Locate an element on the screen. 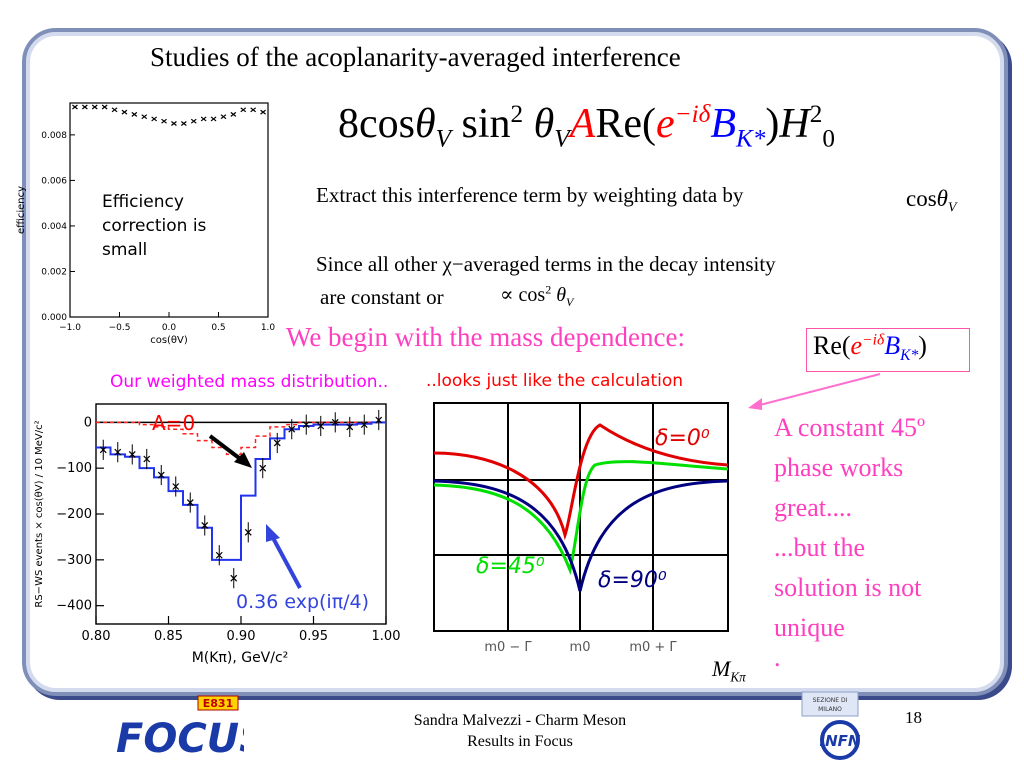 The height and width of the screenshot is (768, 1024). blue-arrow is located at coordinates (286, 562).